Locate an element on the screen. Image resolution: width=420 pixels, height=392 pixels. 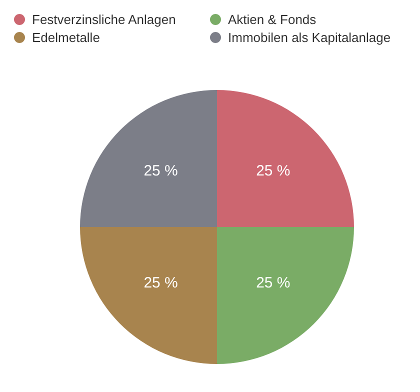
legend-label: Immobilen als Kapitalanlage is located at coordinates (309, 37).